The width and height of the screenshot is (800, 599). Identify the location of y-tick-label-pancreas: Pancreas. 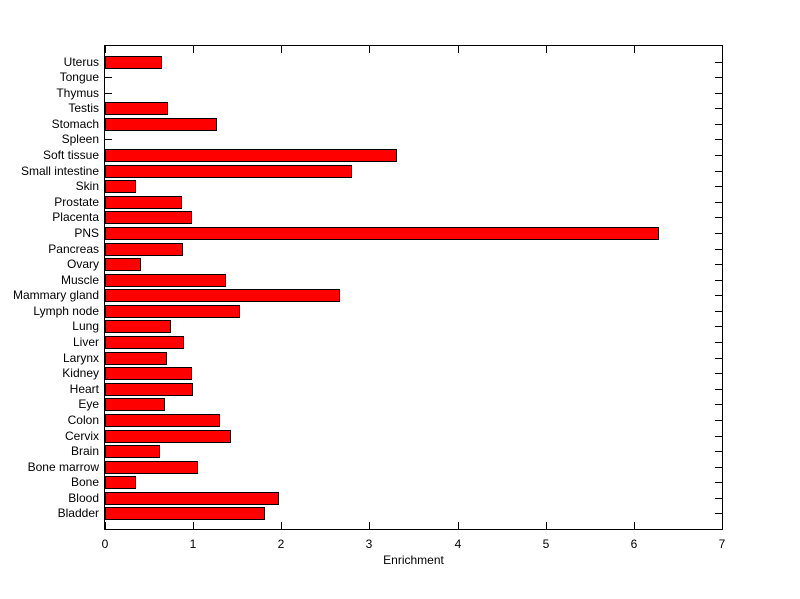
(73, 249).